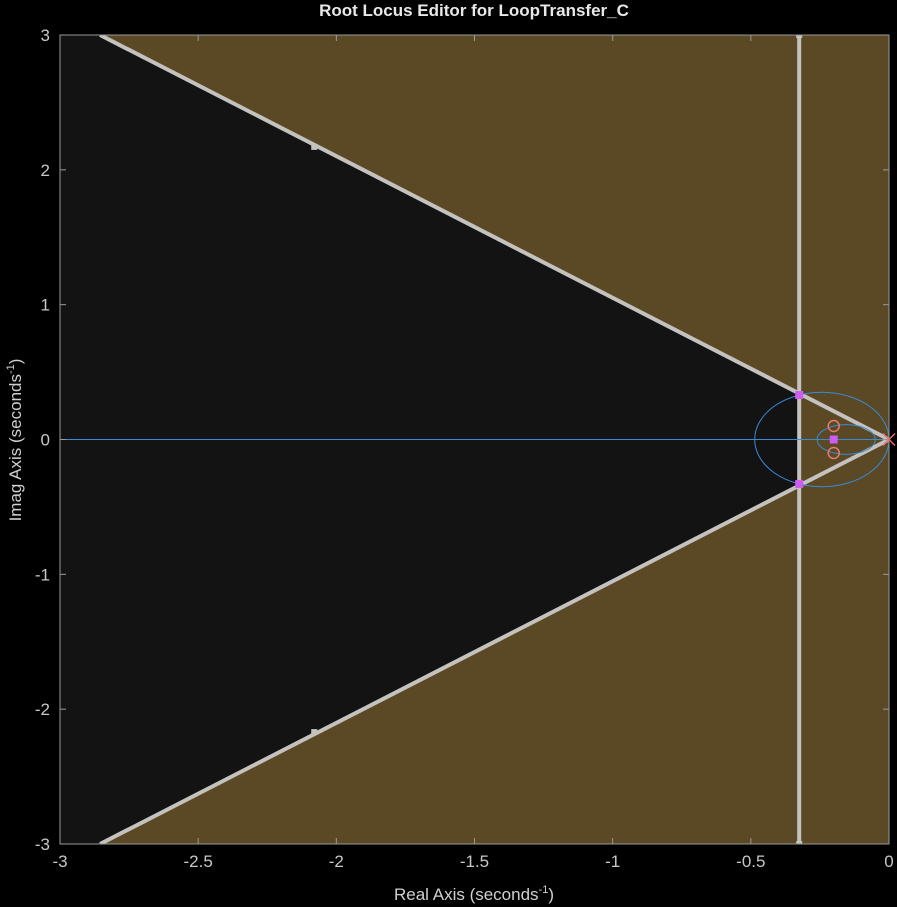  Describe the element at coordinates (42, 709) in the screenshot. I see `y-tick-label: -2` at that location.